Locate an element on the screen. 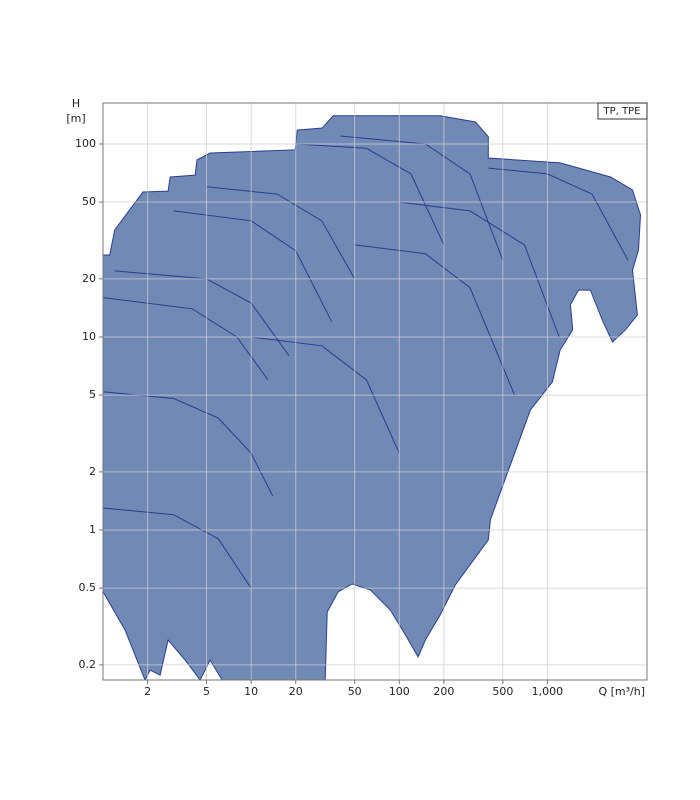 Image resolution: width=700 pixels, height=800 pixels. x-tick-label: 500 is located at coordinates (502, 691).